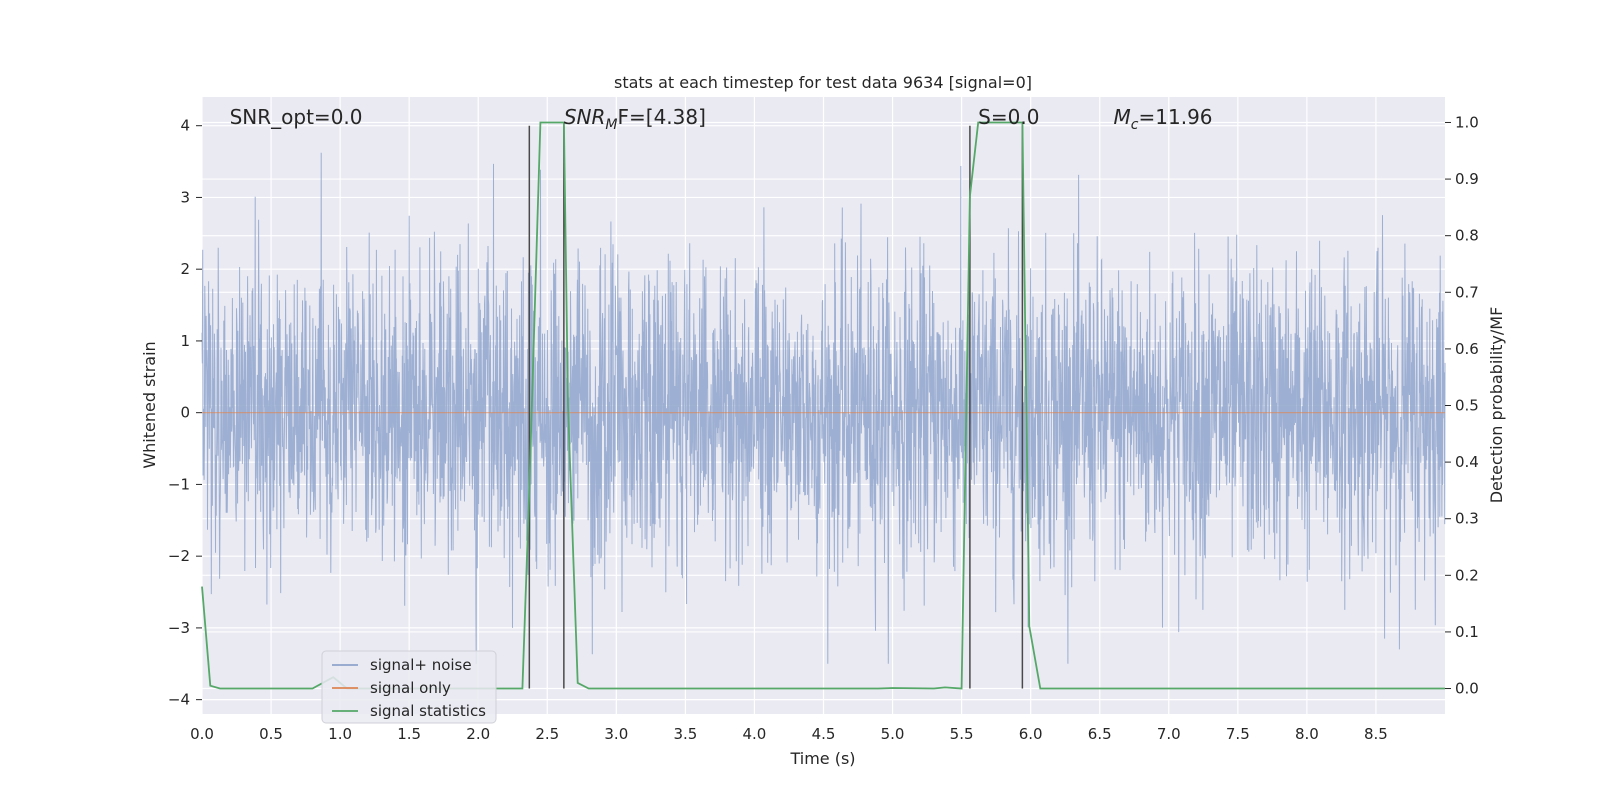 Image resolution: width=1600 pixels, height=800 pixels. I want to click on annotation-text: SNRMF=[4.38], so click(635, 119).